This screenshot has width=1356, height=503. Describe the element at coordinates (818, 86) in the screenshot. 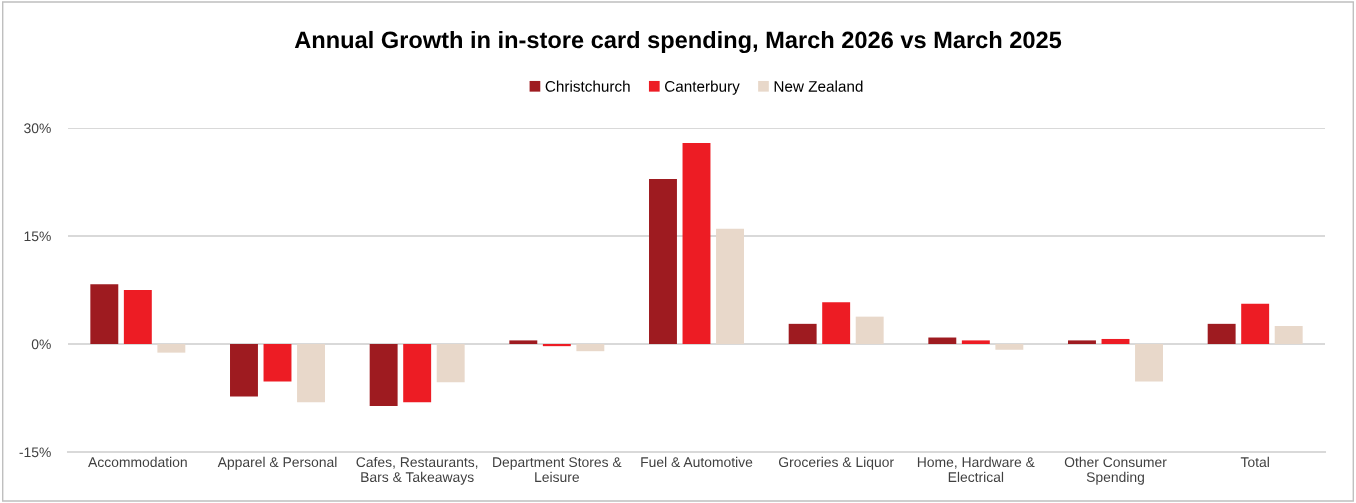

I see `legend-label: New Zealand` at that location.